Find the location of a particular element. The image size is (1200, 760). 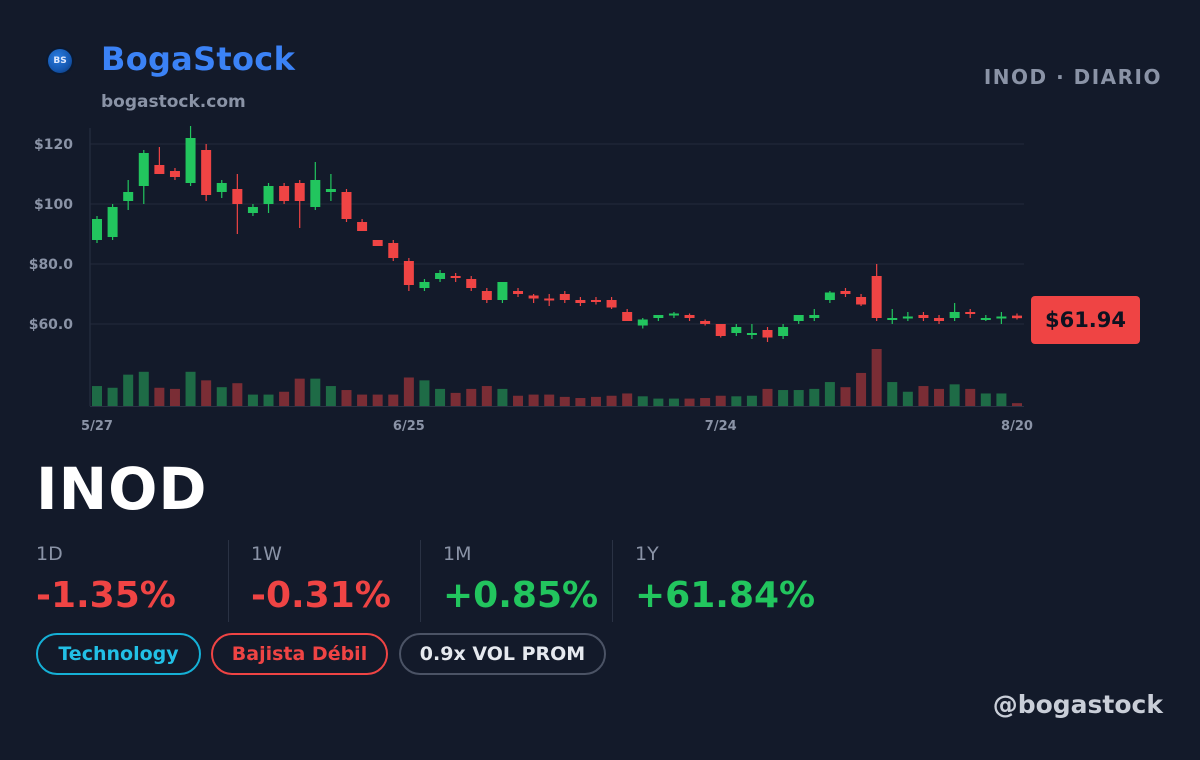

y-tick-label: $80.0 is located at coordinates (51, 265).